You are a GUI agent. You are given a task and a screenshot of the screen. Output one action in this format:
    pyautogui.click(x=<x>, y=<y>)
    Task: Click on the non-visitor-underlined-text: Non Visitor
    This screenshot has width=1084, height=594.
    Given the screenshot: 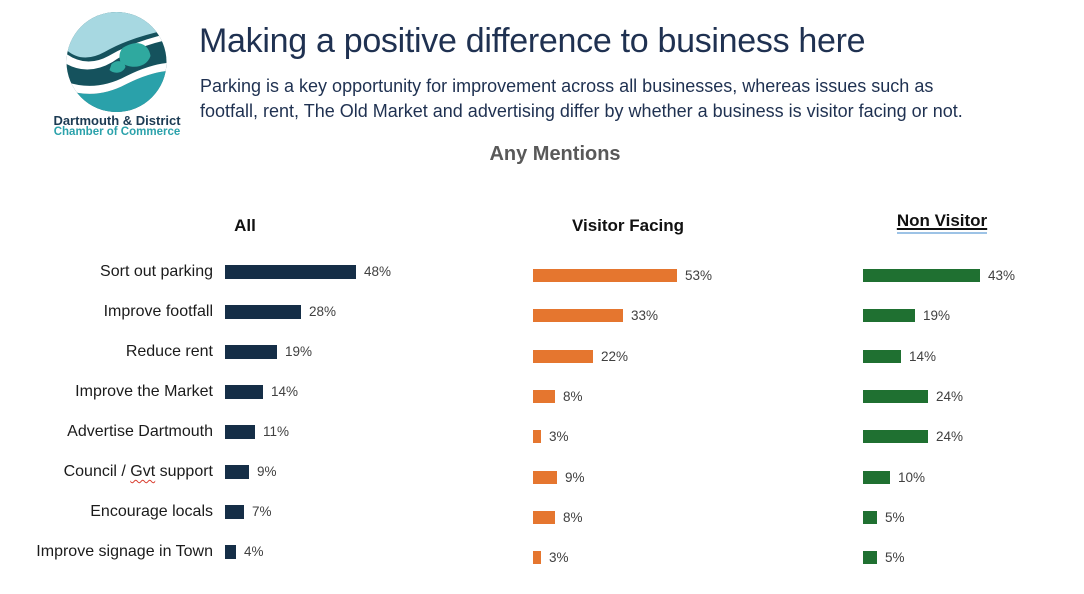 What is the action you would take?
    pyautogui.click(x=942, y=222)
    